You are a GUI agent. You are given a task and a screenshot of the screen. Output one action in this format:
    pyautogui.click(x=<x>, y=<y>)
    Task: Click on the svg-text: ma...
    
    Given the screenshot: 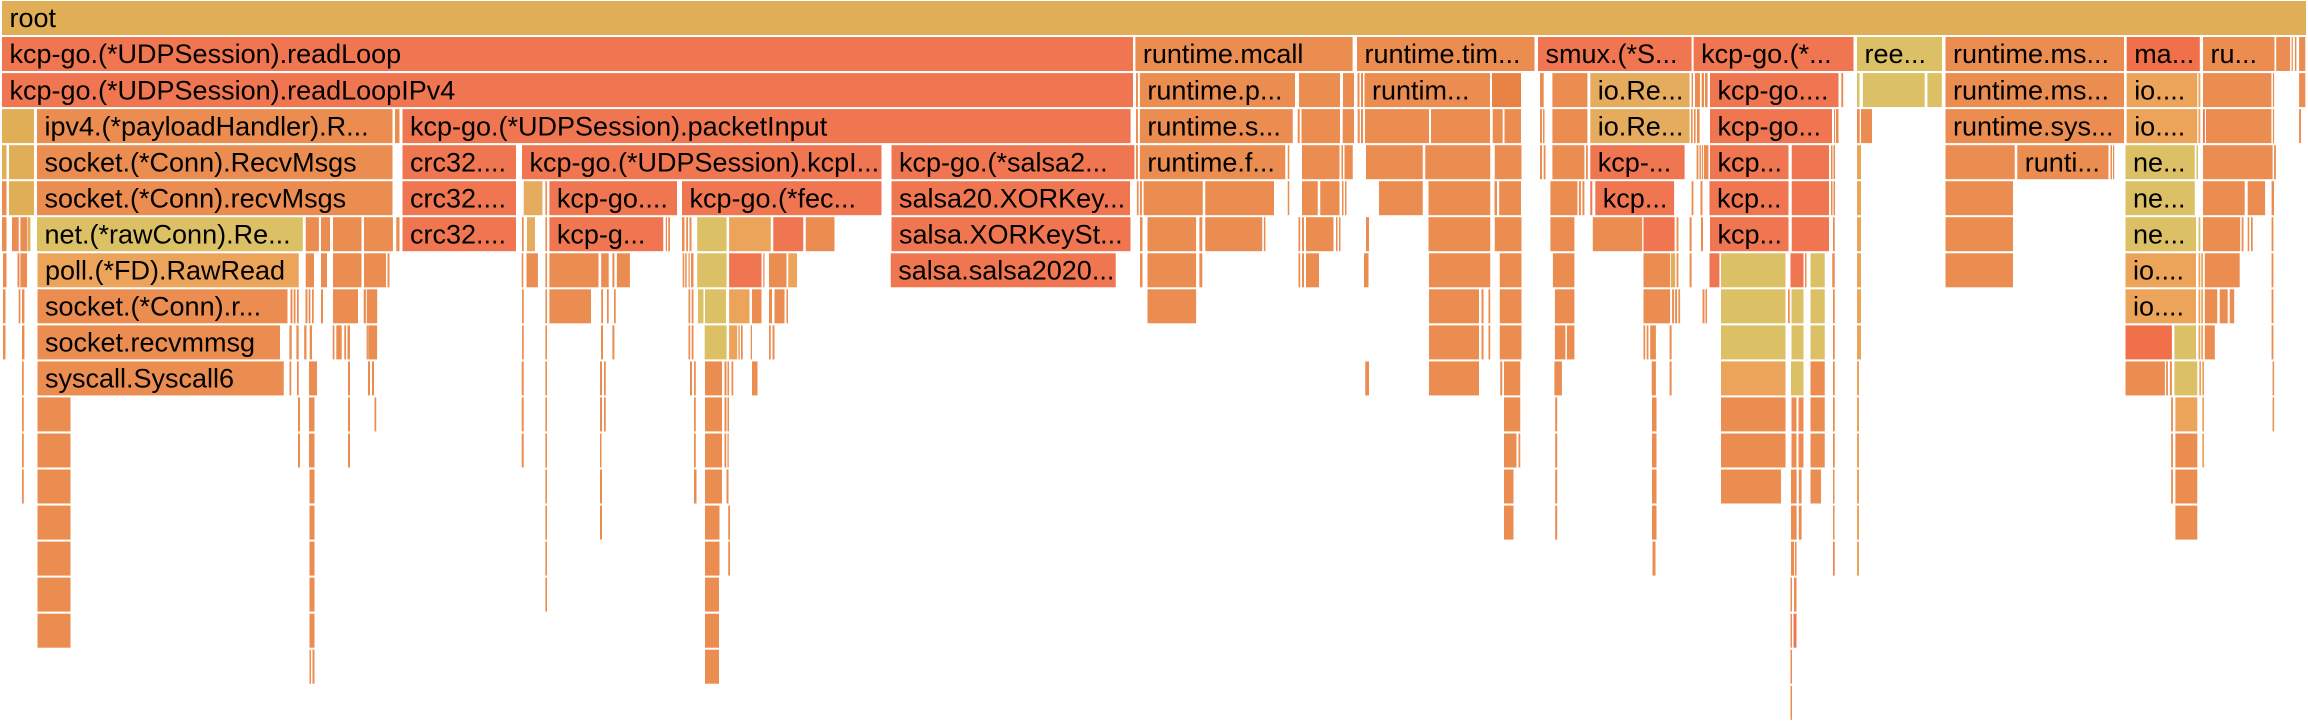 What is the action you would take?
    pyautogui.click(x=2164, y=54)
    